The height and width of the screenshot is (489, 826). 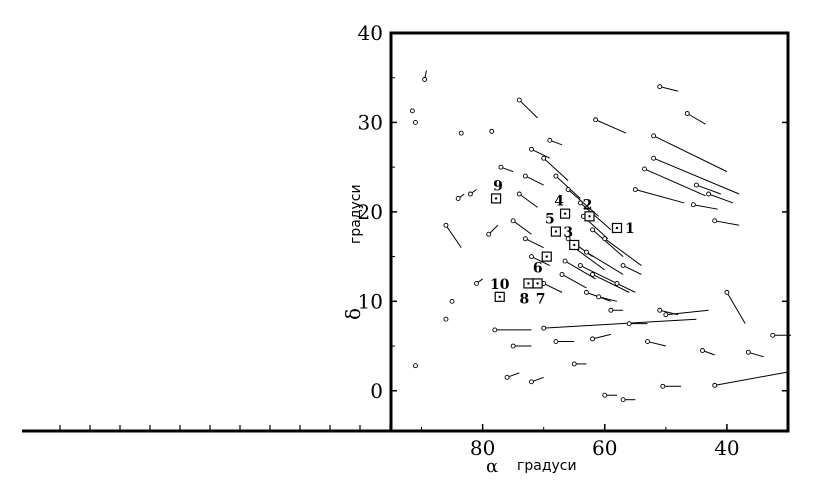 What do you see at coordinates (370, 301) in the screenshot?
I see `y-tick-label: 10` at bounding box center [370, 301].